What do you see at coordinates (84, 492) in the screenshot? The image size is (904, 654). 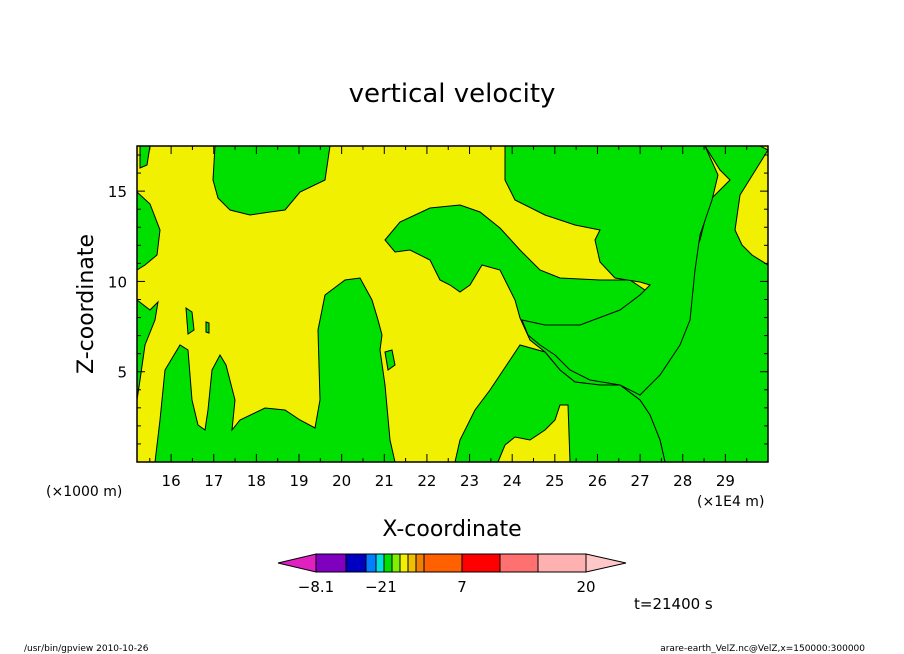 I see `y-unit-label: (×1000 m)` at bounding box center [84, 492].